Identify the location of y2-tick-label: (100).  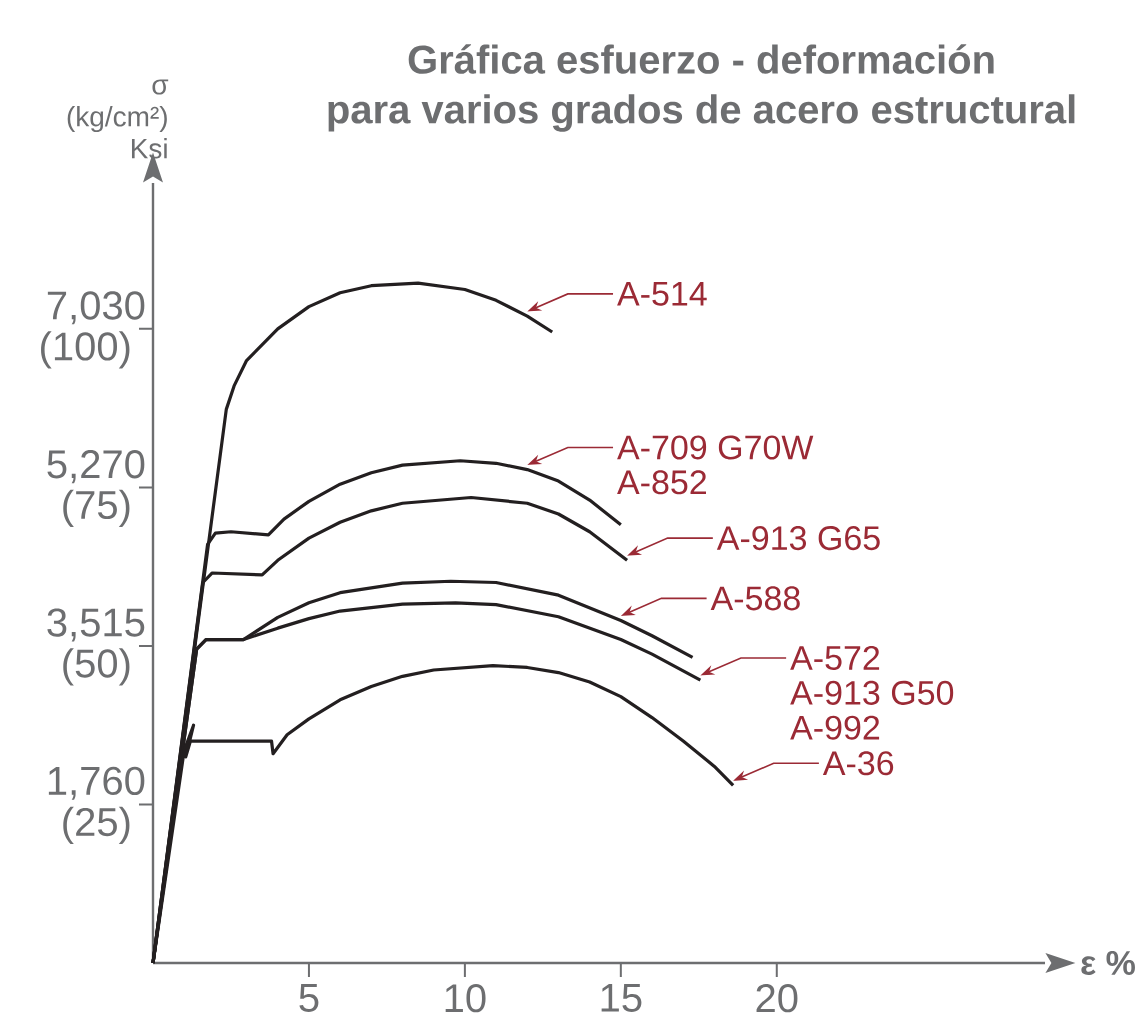
(85, 350).